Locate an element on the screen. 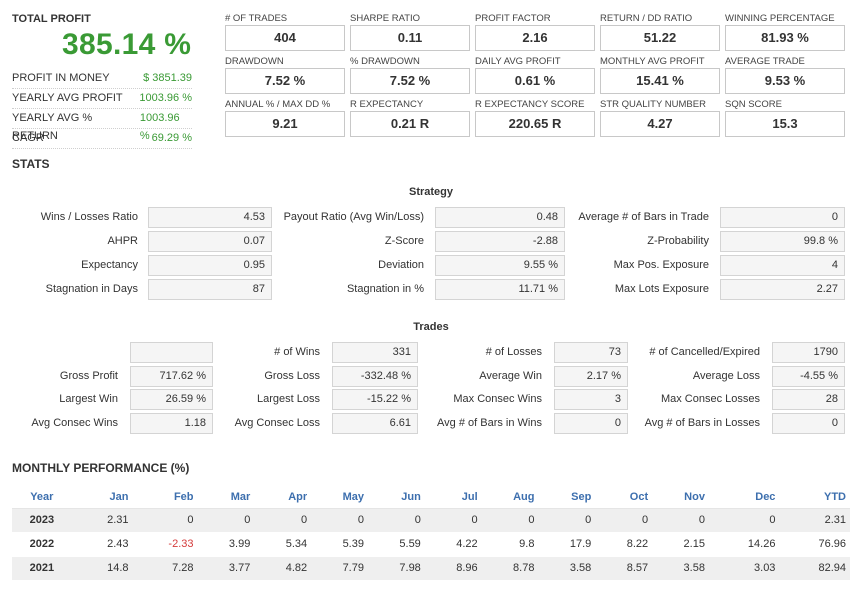  monthly-year-cell: 2023 is located at coordinates (44, 520).